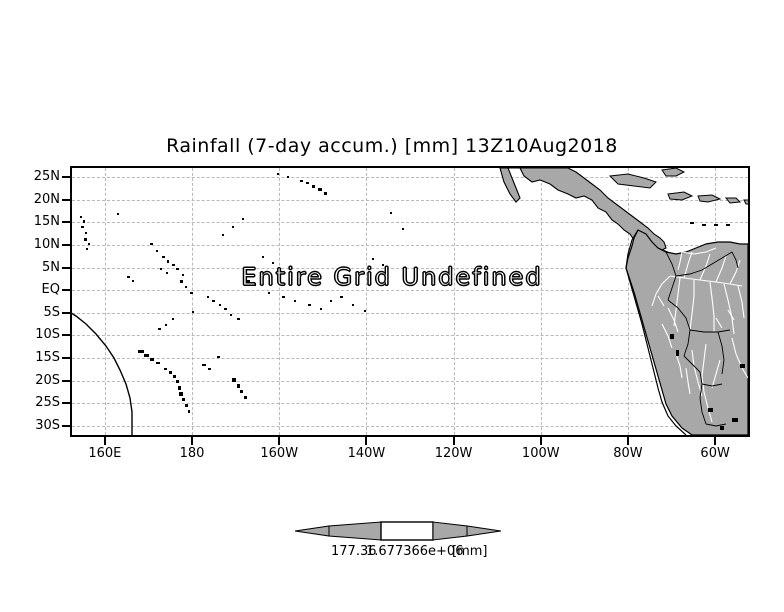 The width and height of the screenshot is (784, 612). I want to click on colorbar, so click(398, 531).